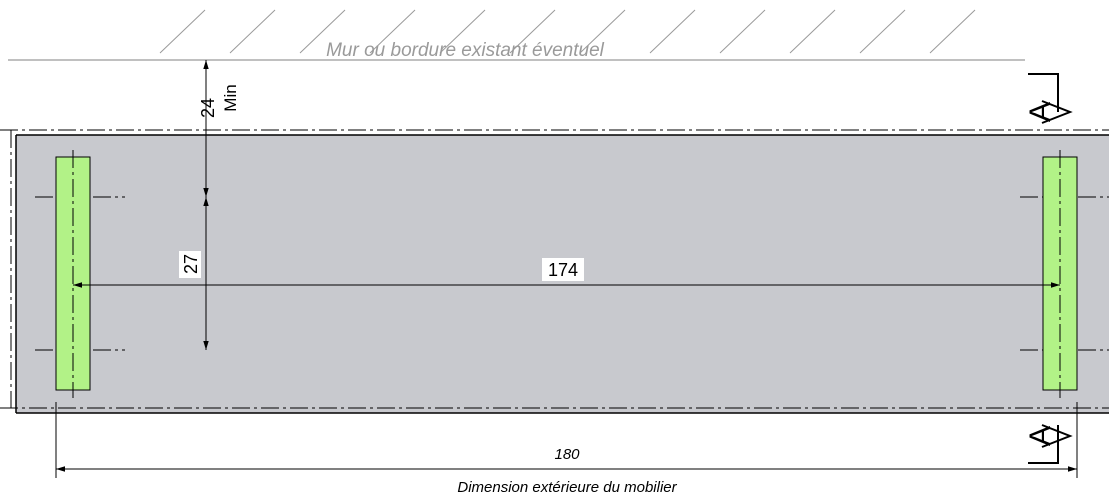 The height and width of the screenshot is (499, 1109). What do you see at coordinates (567, 487) in the screenshot?
I see `overall-caption: Dimension extérieure du mobilier` at bounding box center [567, 487].